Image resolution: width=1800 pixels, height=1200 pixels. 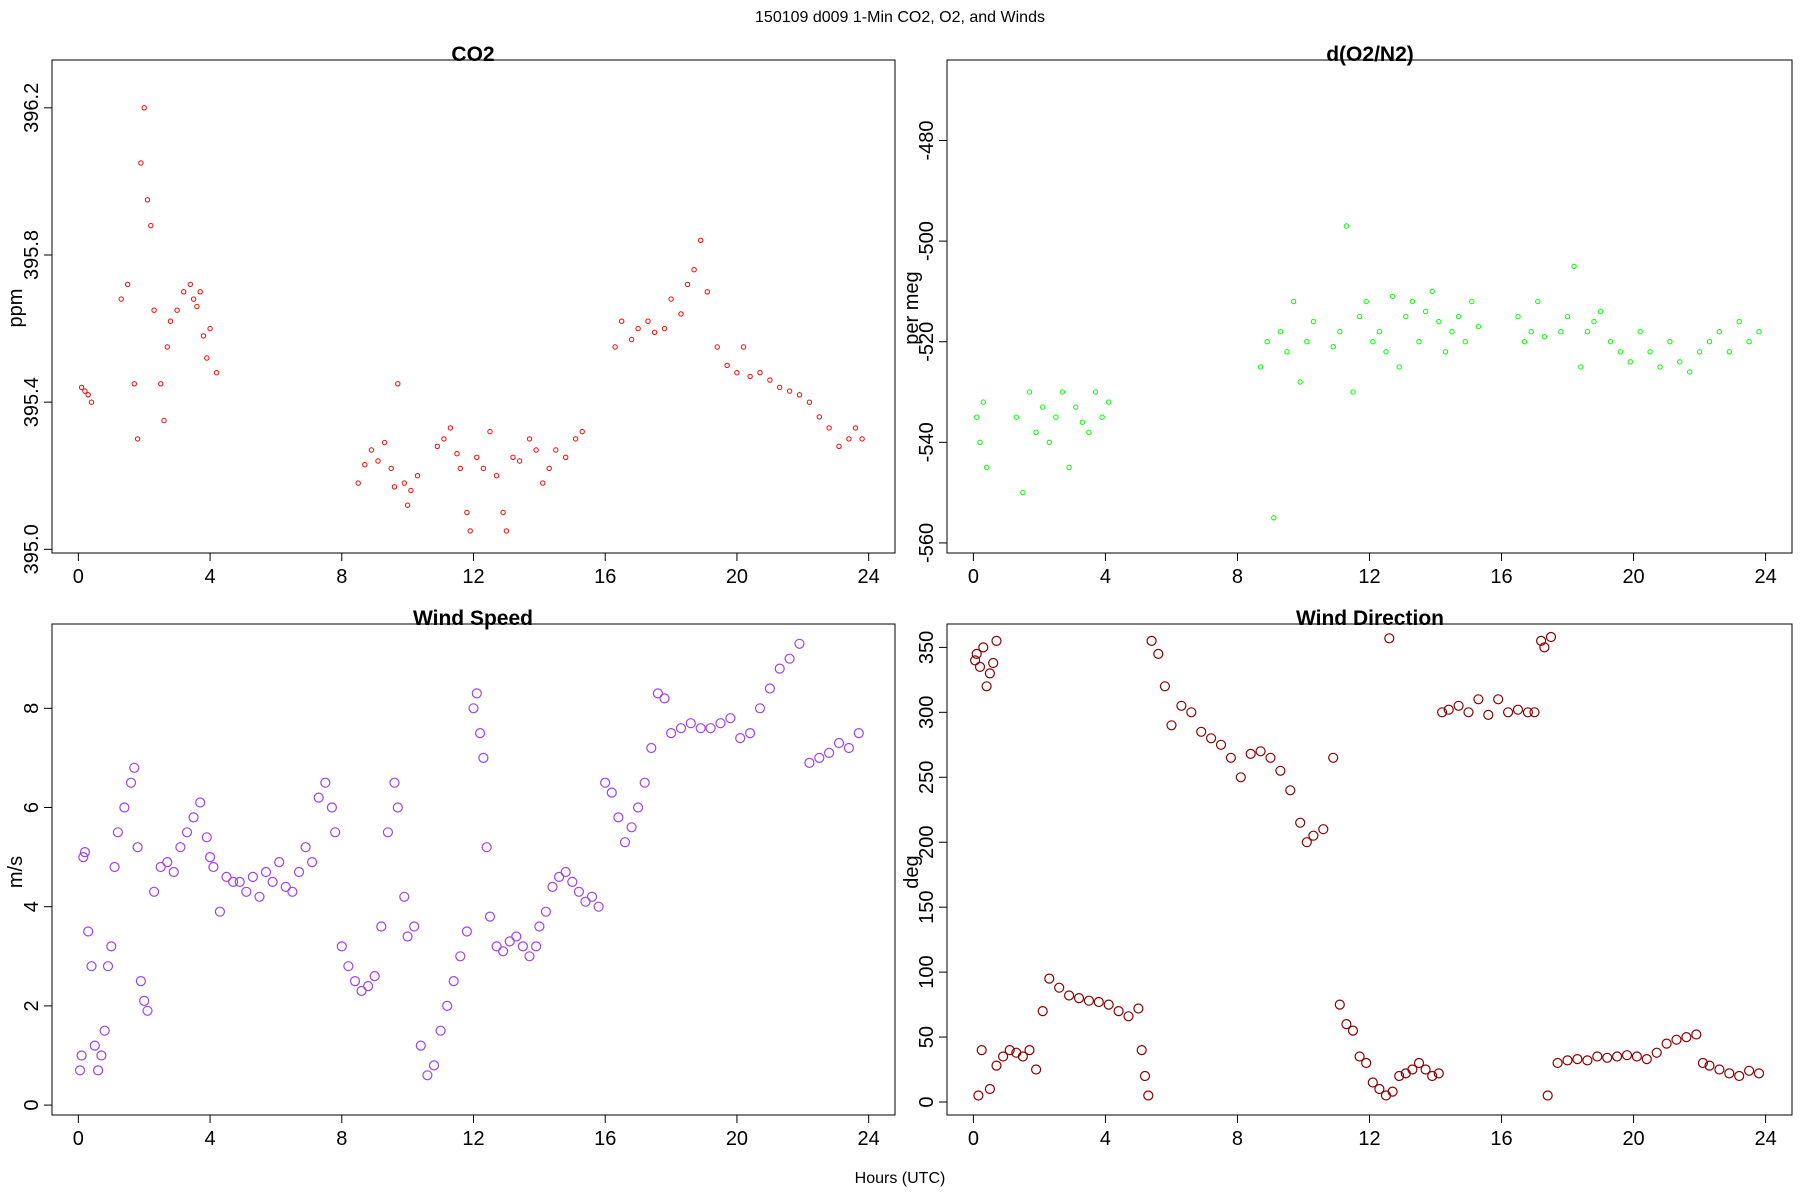 I want to click on y-tick-label-wind-direction: 0, so click(x=927, y=1101).